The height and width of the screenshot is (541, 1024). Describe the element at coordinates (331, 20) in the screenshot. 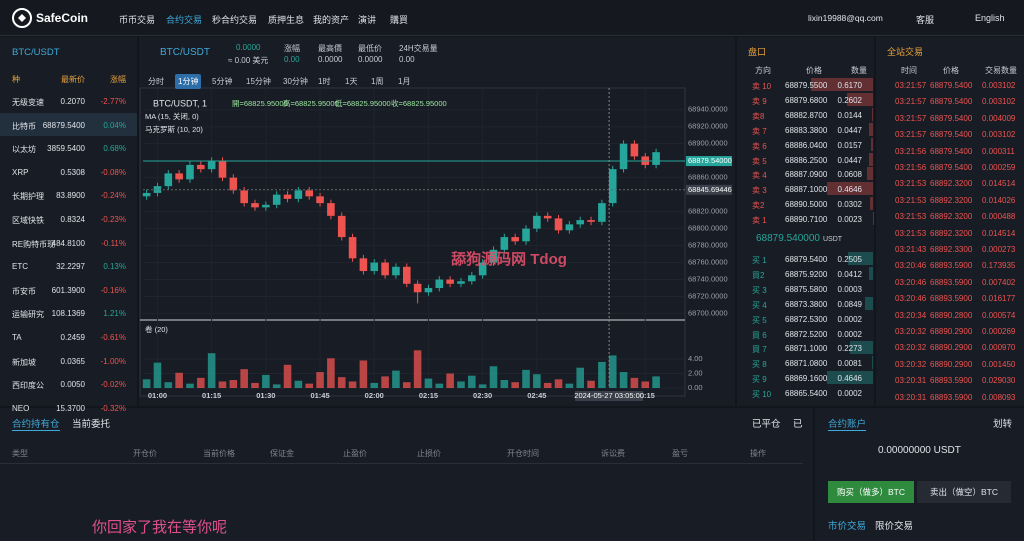

I see `nav-link: 我的资产` at that location.